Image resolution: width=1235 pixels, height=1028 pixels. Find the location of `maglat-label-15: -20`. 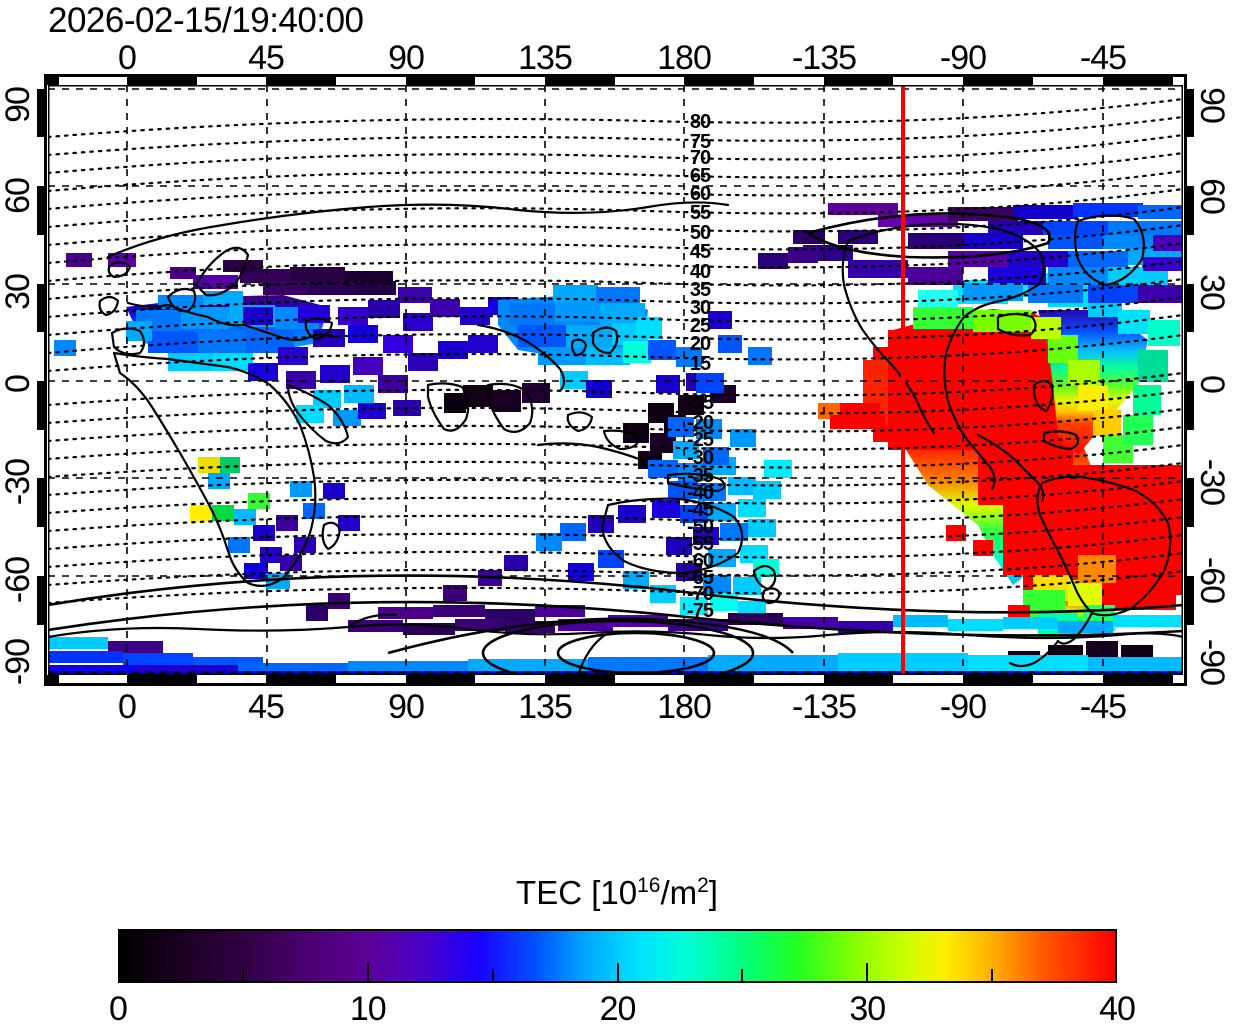

maglat-label-15: -20 is located at coordinates (700, 423).